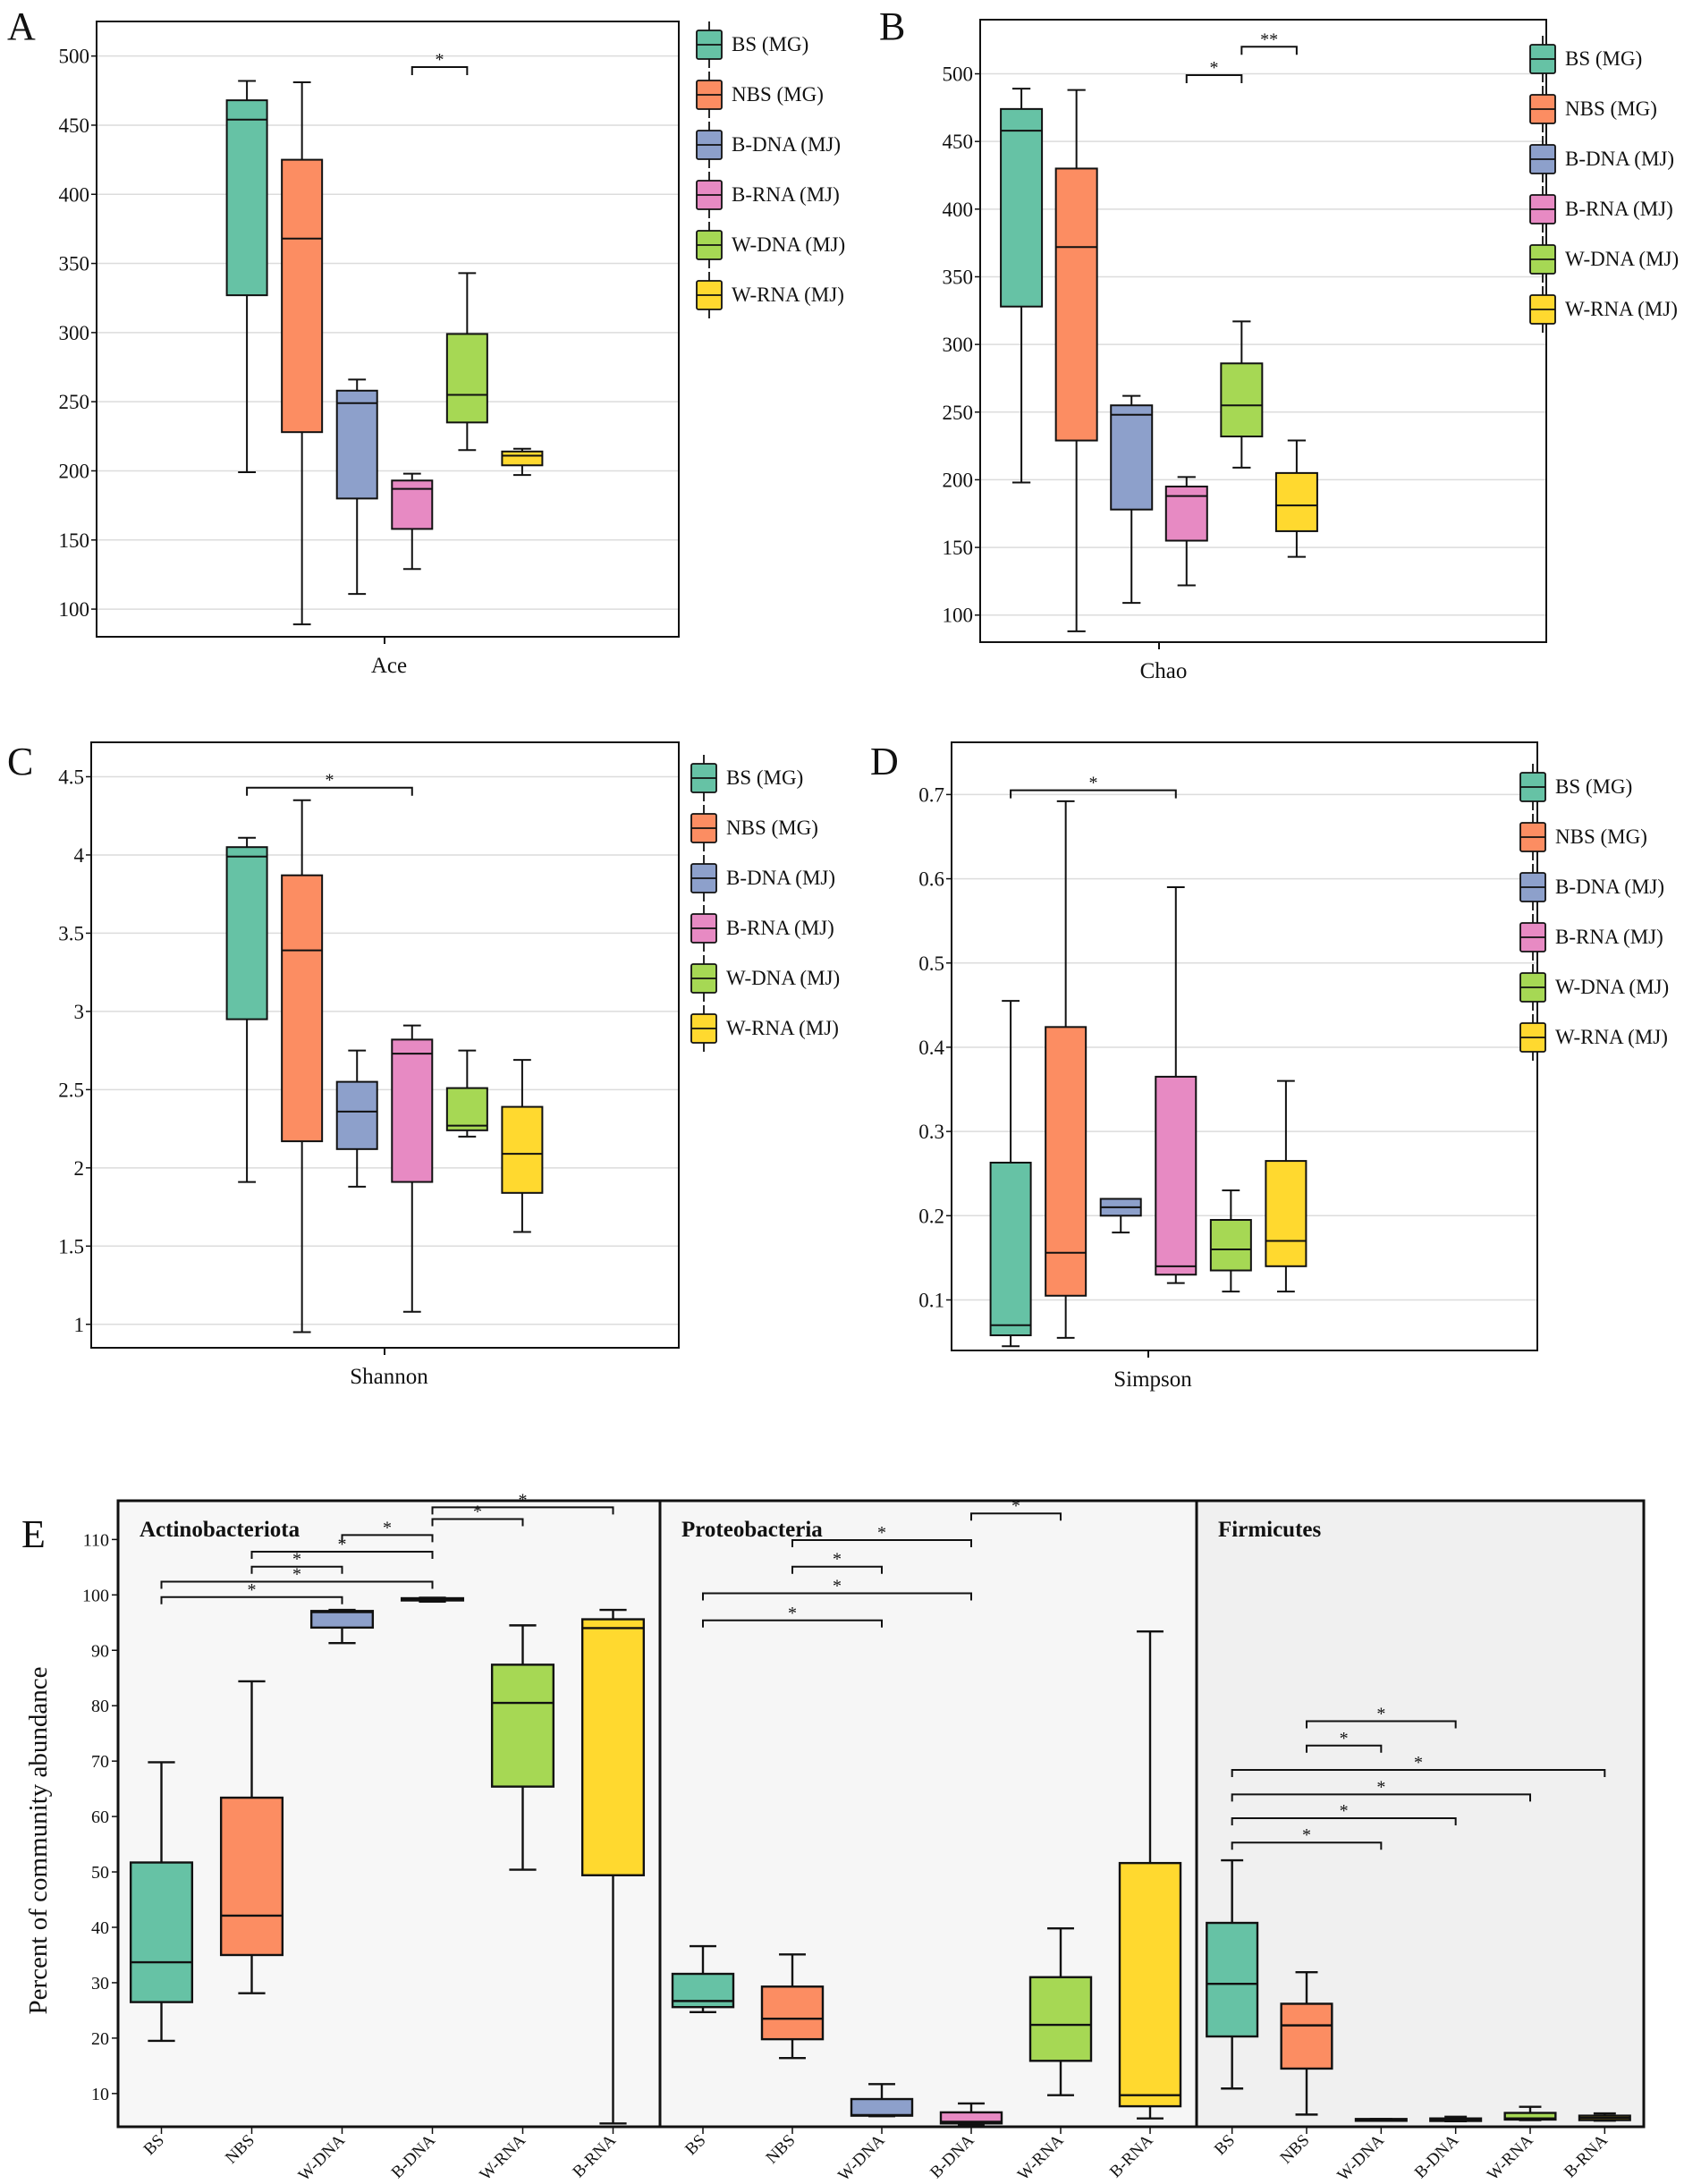  Describe the element at coordinates (931, 1132) in the screenshot. I see `y-tick-label: 0.3` at that location.